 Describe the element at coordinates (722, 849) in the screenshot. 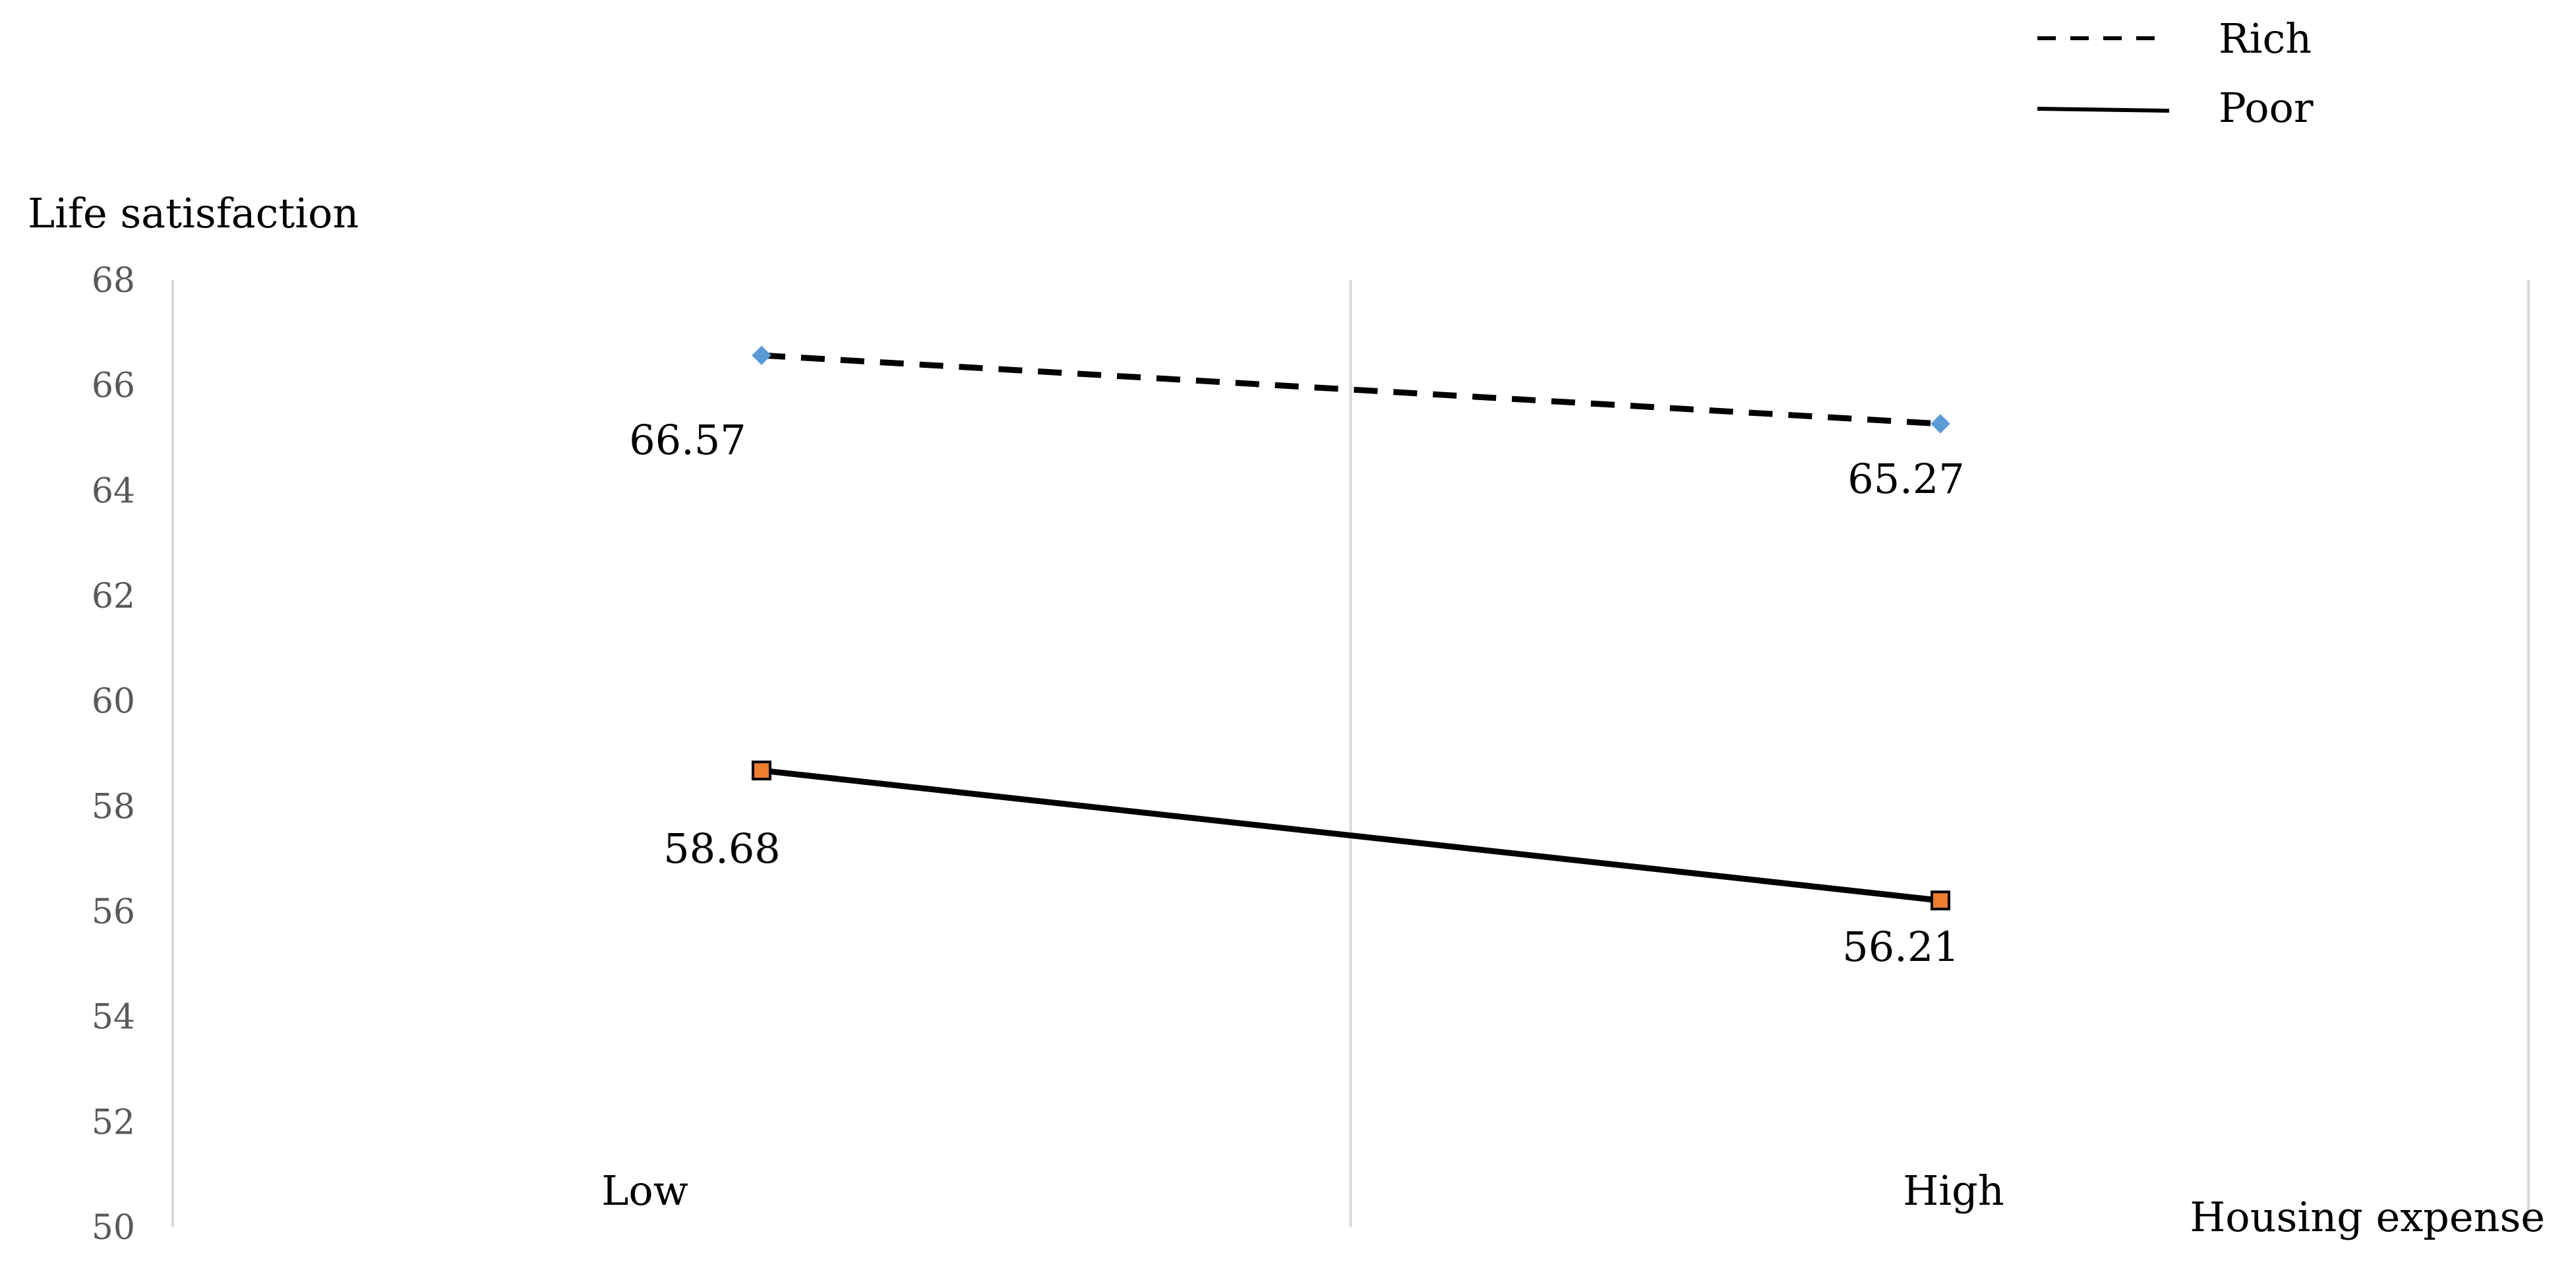

I see `data-label-poor-low: 58.68` at that location.